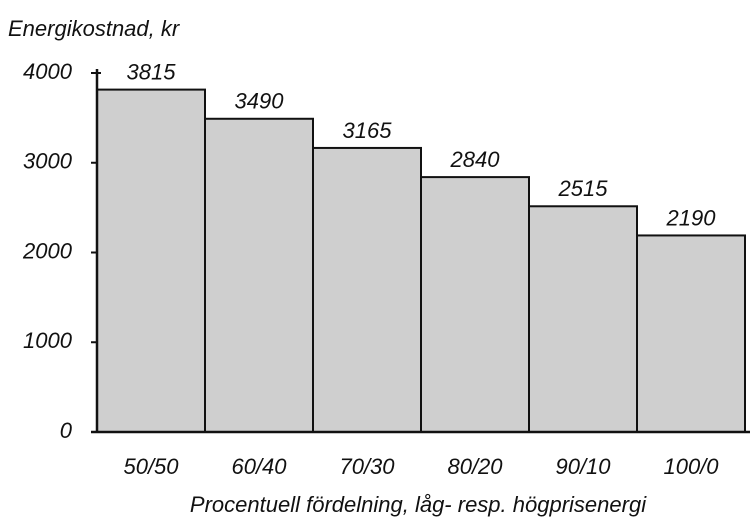 This screenshot has height=532, width=751. Describe the element at coordinates (94, 28) in the screenshot. I see `chart-title: Energikostnad, kr` at that location.